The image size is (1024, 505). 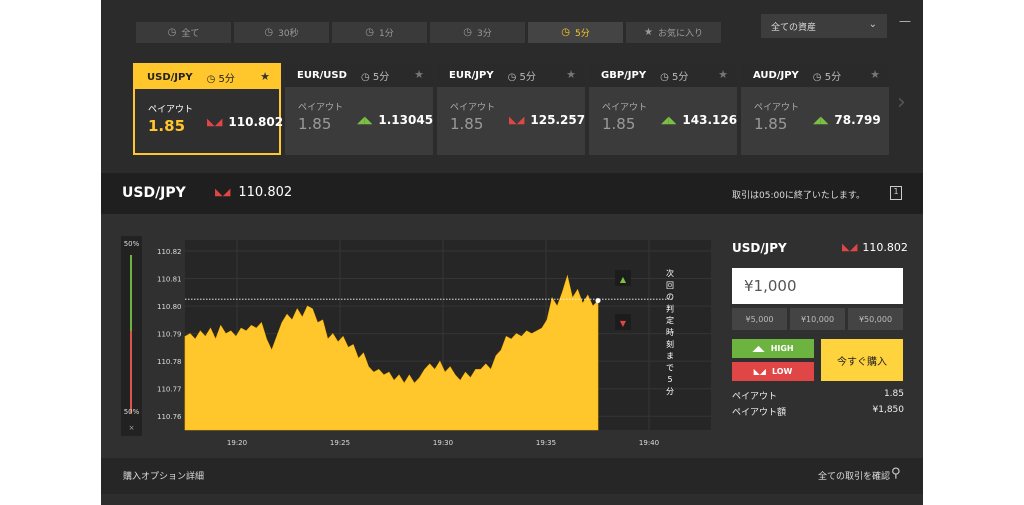 What do you see at coordinates (169, 335) in the screenshot?
I see `y-tick-label: 110.79` at bounding box center [169, 335].